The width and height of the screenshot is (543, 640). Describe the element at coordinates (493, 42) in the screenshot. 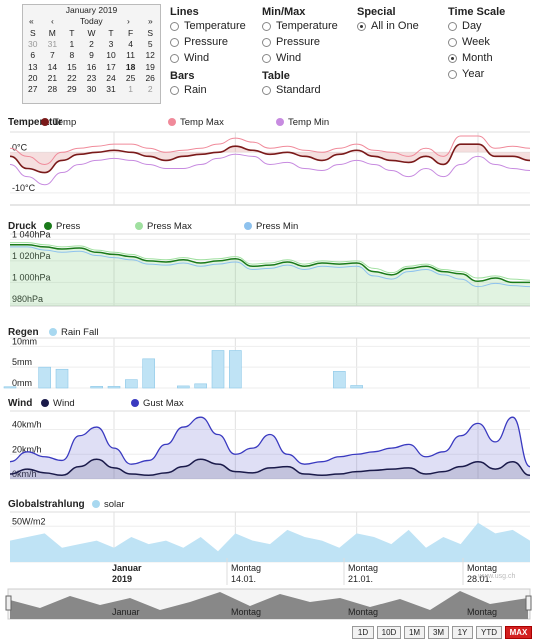

I see `timescale-option-week: Week` at that location.